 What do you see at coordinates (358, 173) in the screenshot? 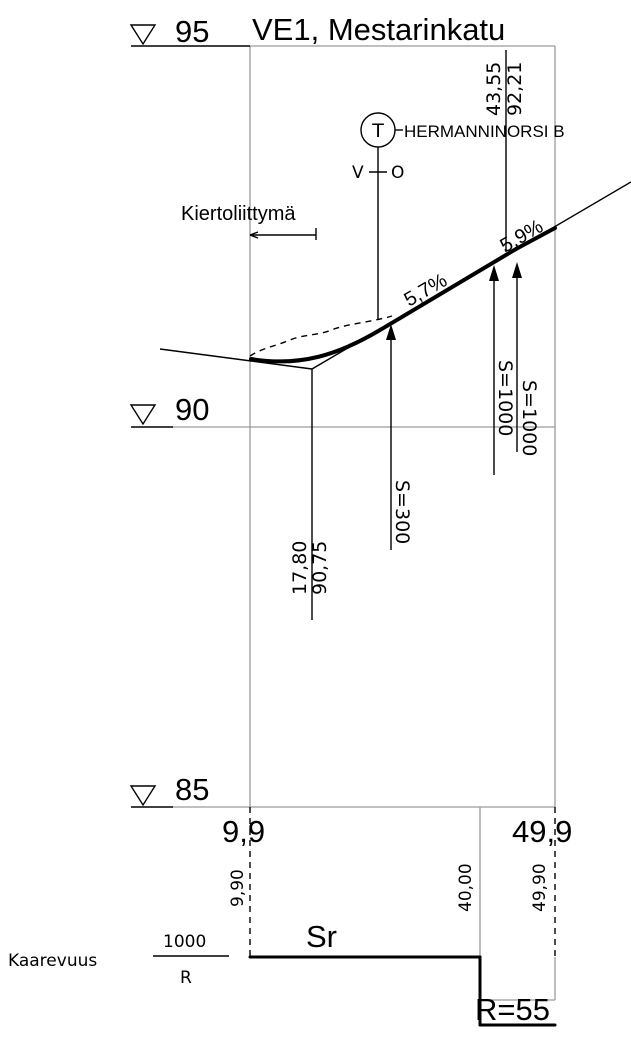
I see `left-side-label: V` at bounding box center [358, 173].